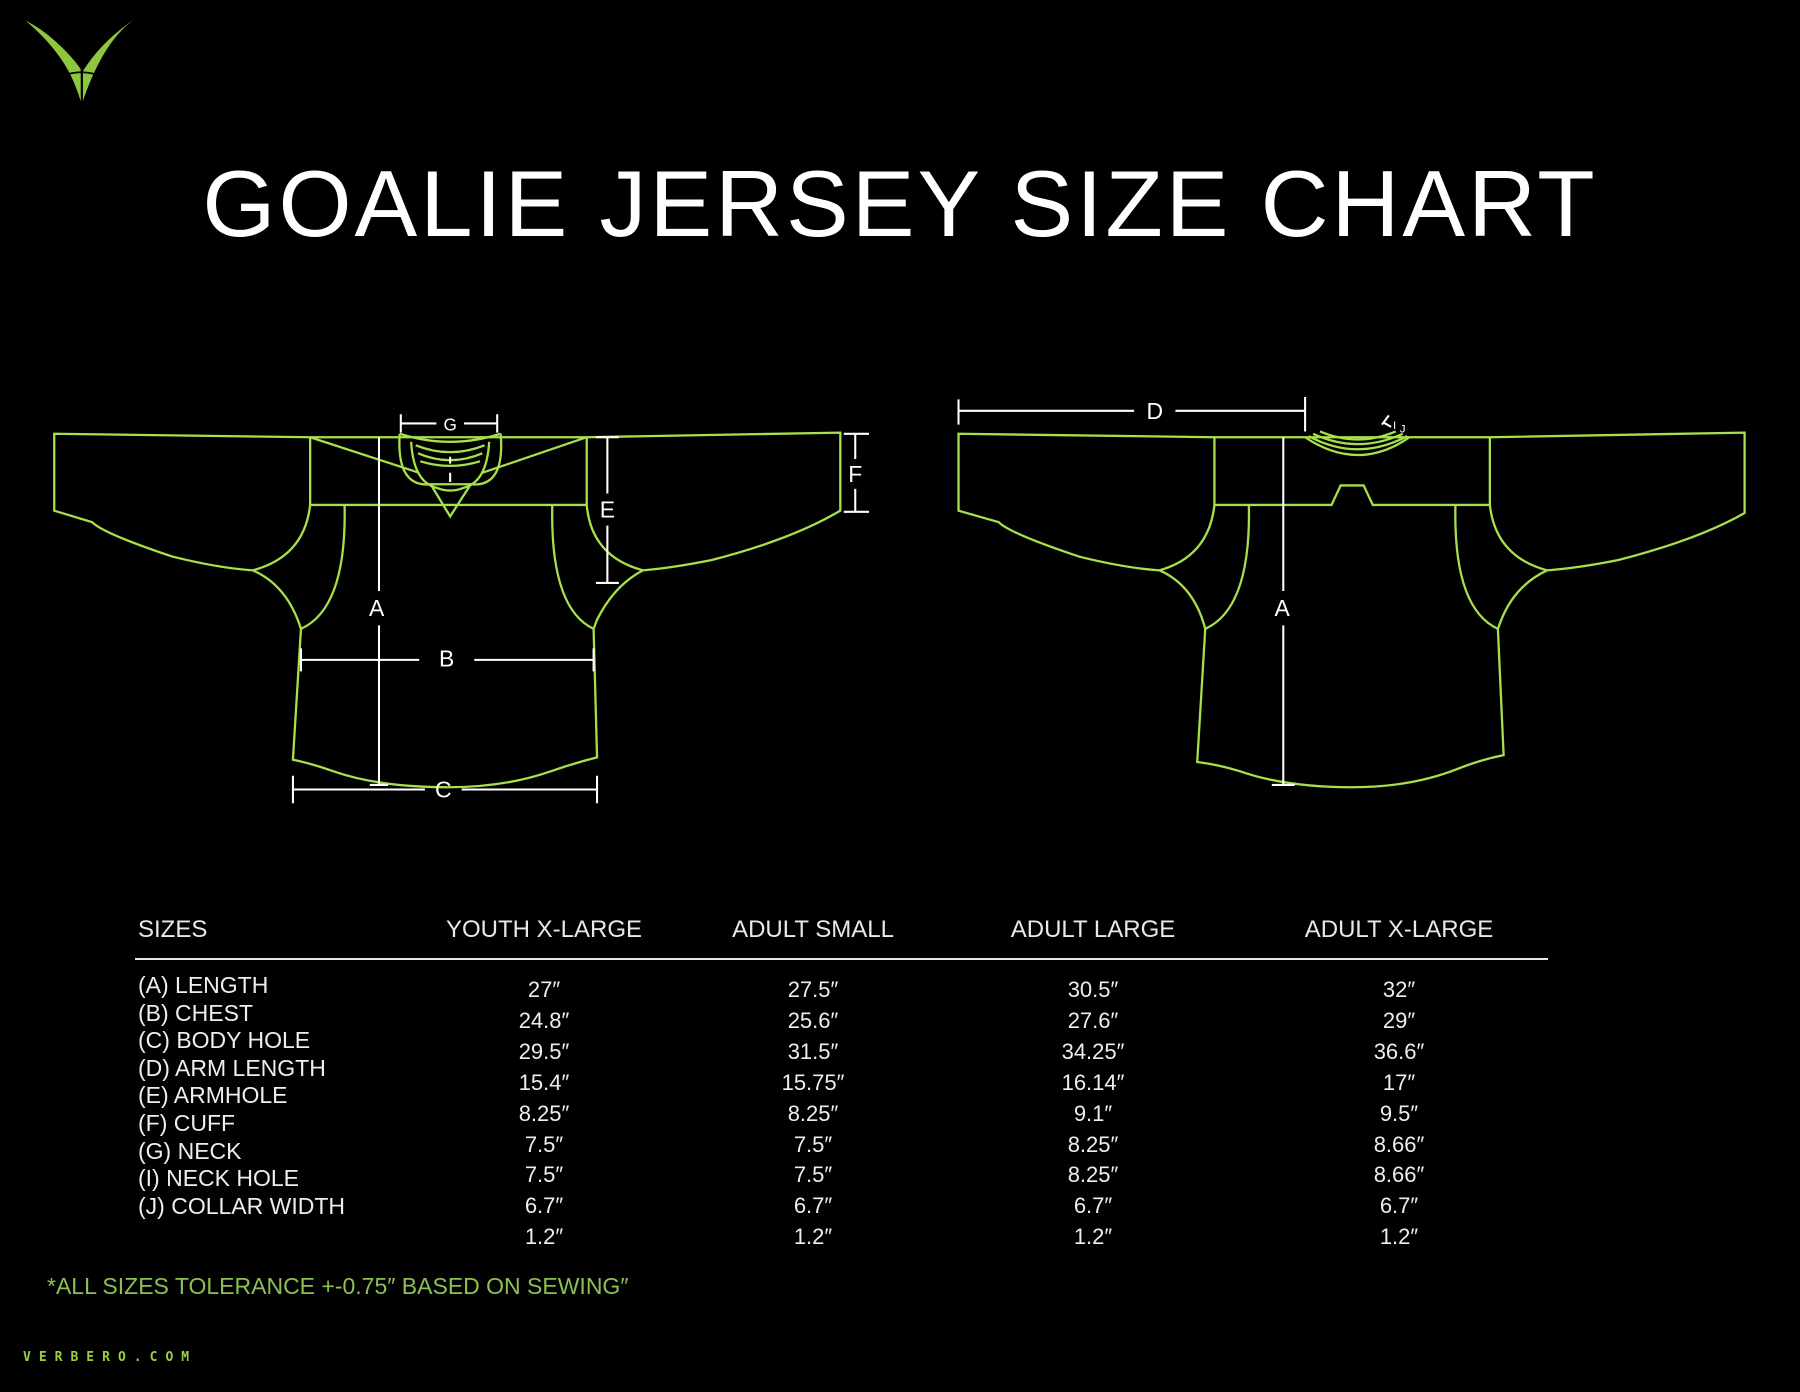 The height and width of the screenshot is (1392, 1800). What do you see at coordinates (187, 1123) in the screenshot?
I see `row-label: (F) CUFF` at bounding box center [187, 1123].